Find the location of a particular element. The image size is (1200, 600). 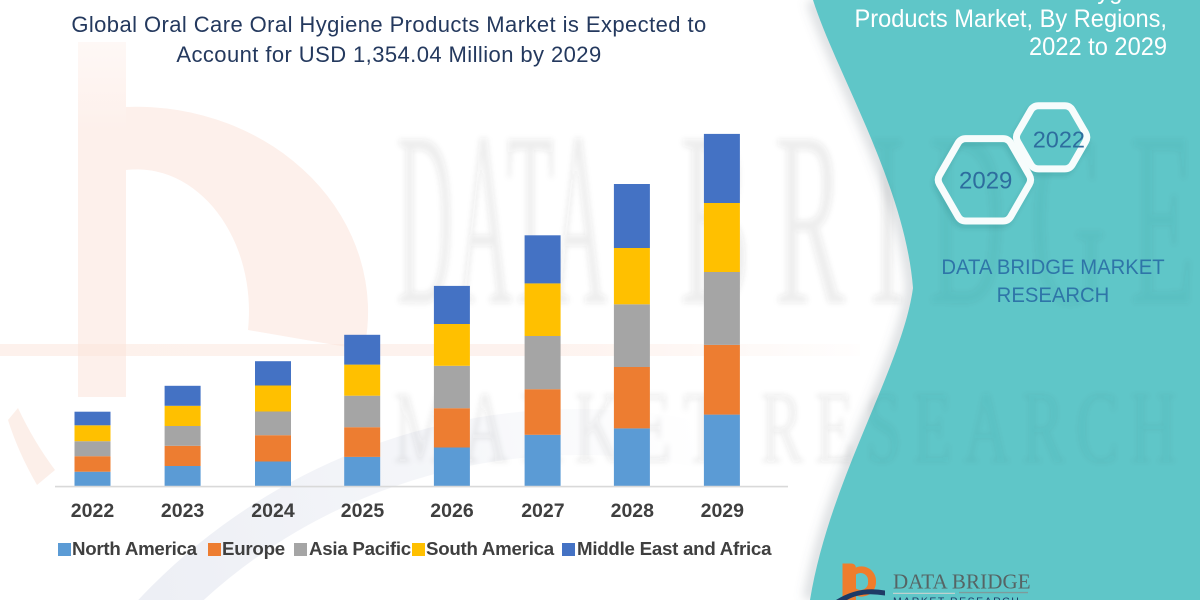

svg-text: DATA is located at coordinates (503, 219).